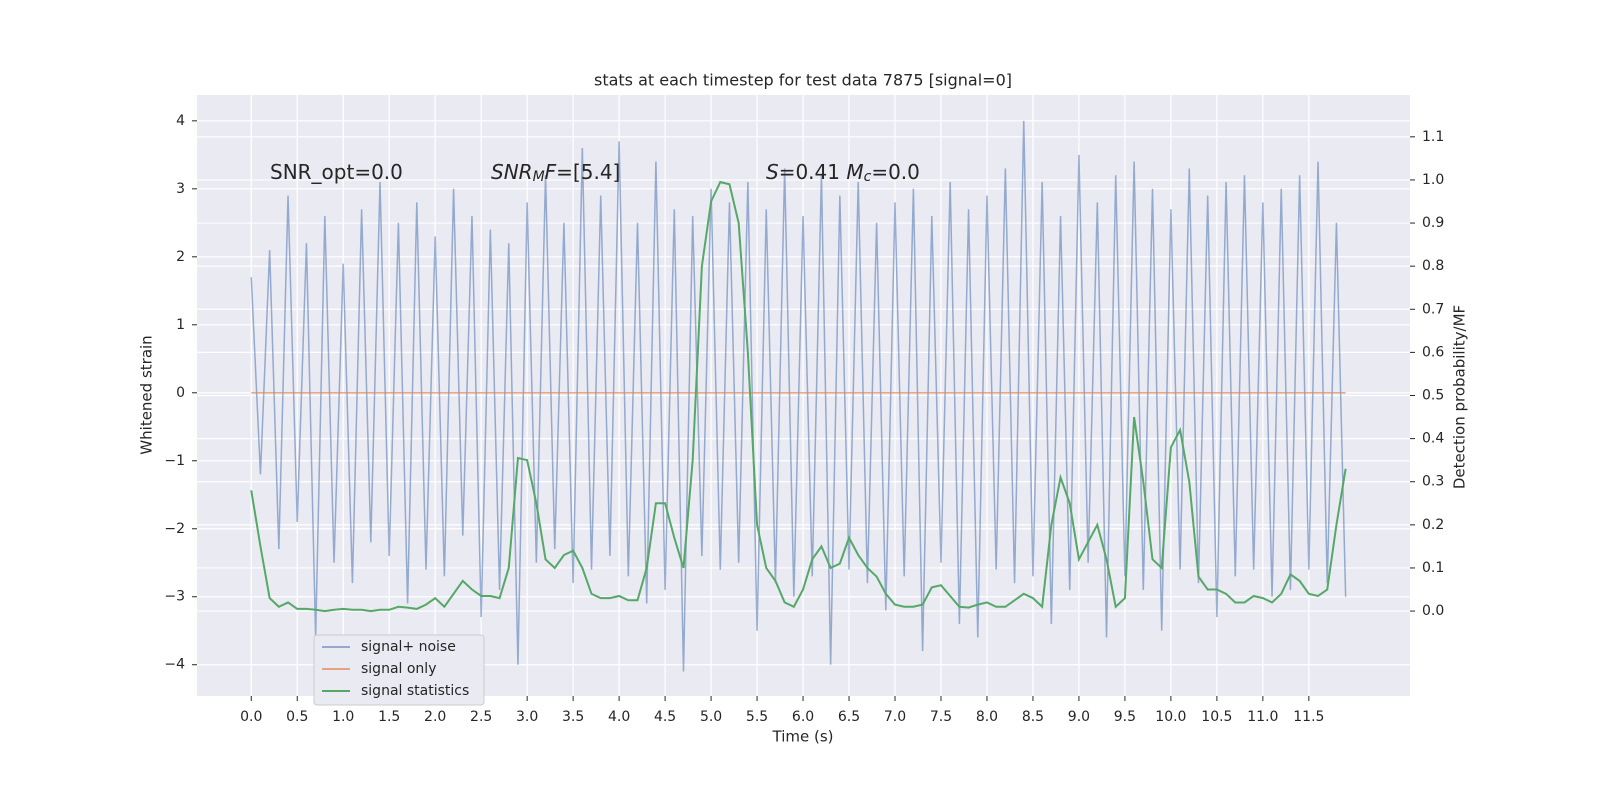 This screenshot has height=800, width=1600. What do you see at coordinates (174, 529) in the screenshot?
I see `y-tick-label: −2` at bounding box center [174, 529].